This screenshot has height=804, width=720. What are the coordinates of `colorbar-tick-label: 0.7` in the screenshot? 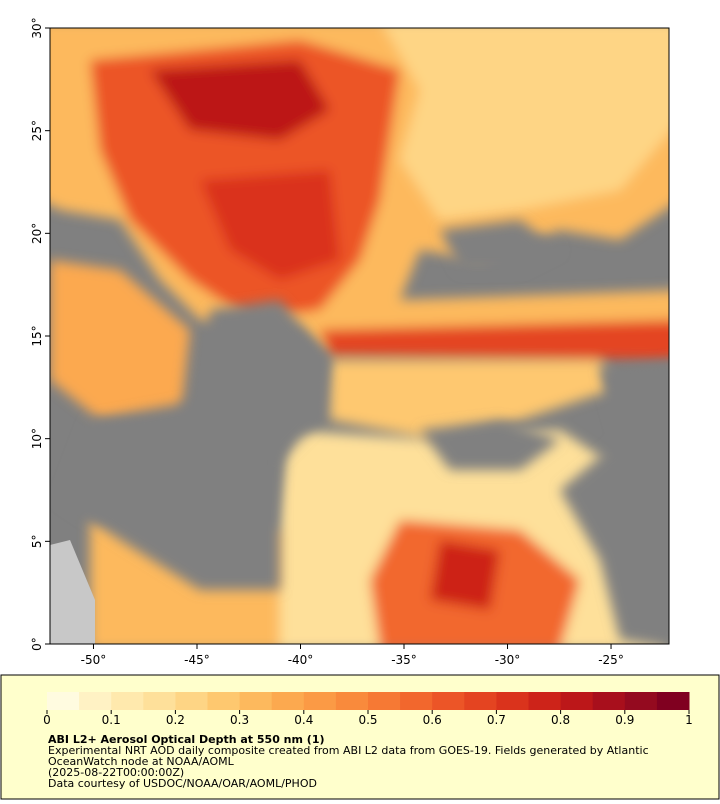 It's located at (496, 720).